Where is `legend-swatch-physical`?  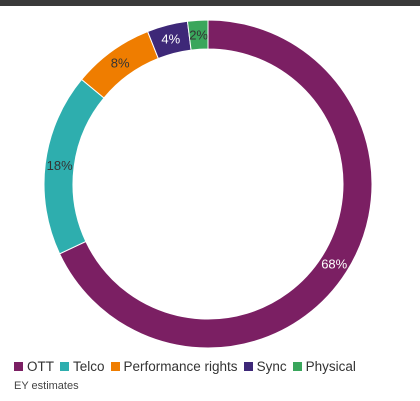 legend-swatch-physical is located at coordinates (297, 366).